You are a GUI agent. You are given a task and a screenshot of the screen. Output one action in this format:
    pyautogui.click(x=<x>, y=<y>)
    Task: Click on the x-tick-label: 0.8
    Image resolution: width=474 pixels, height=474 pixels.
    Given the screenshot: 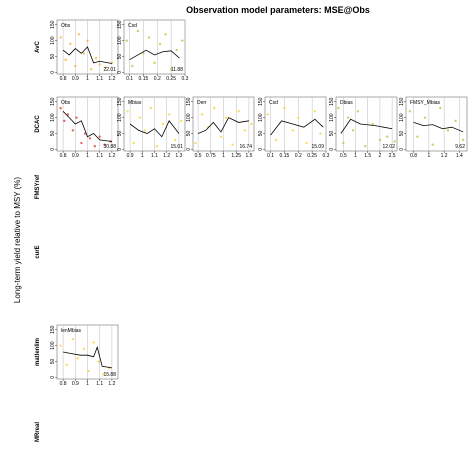 What is the action you would take?
    pyautogui.click(x=63, y=384)
    